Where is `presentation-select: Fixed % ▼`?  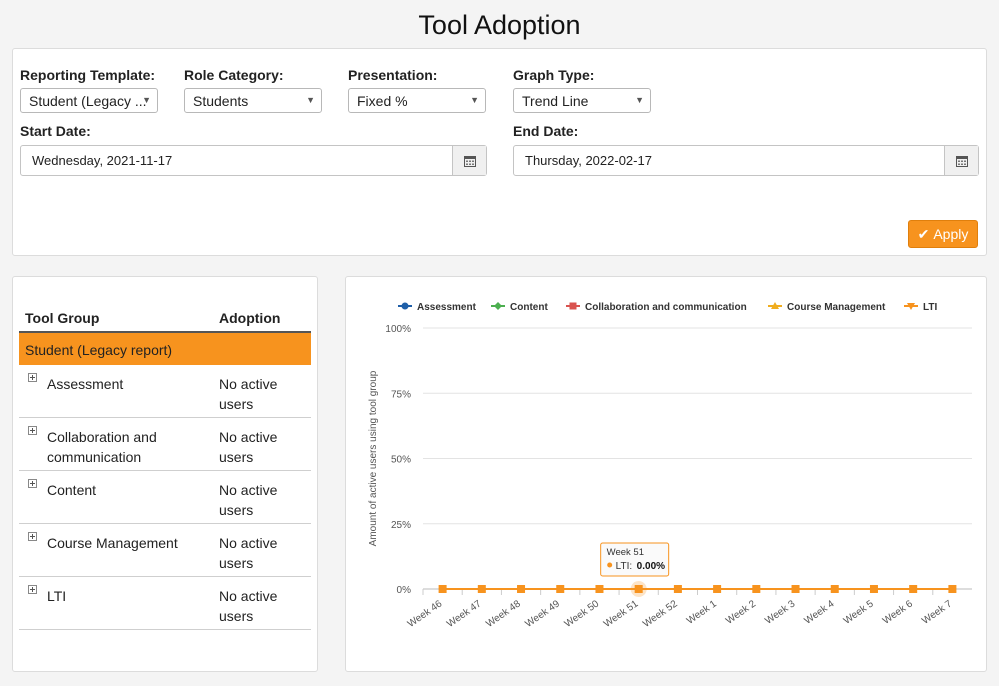
presentation-select: Fixed % ▼ is located at coordinates (417, 100).